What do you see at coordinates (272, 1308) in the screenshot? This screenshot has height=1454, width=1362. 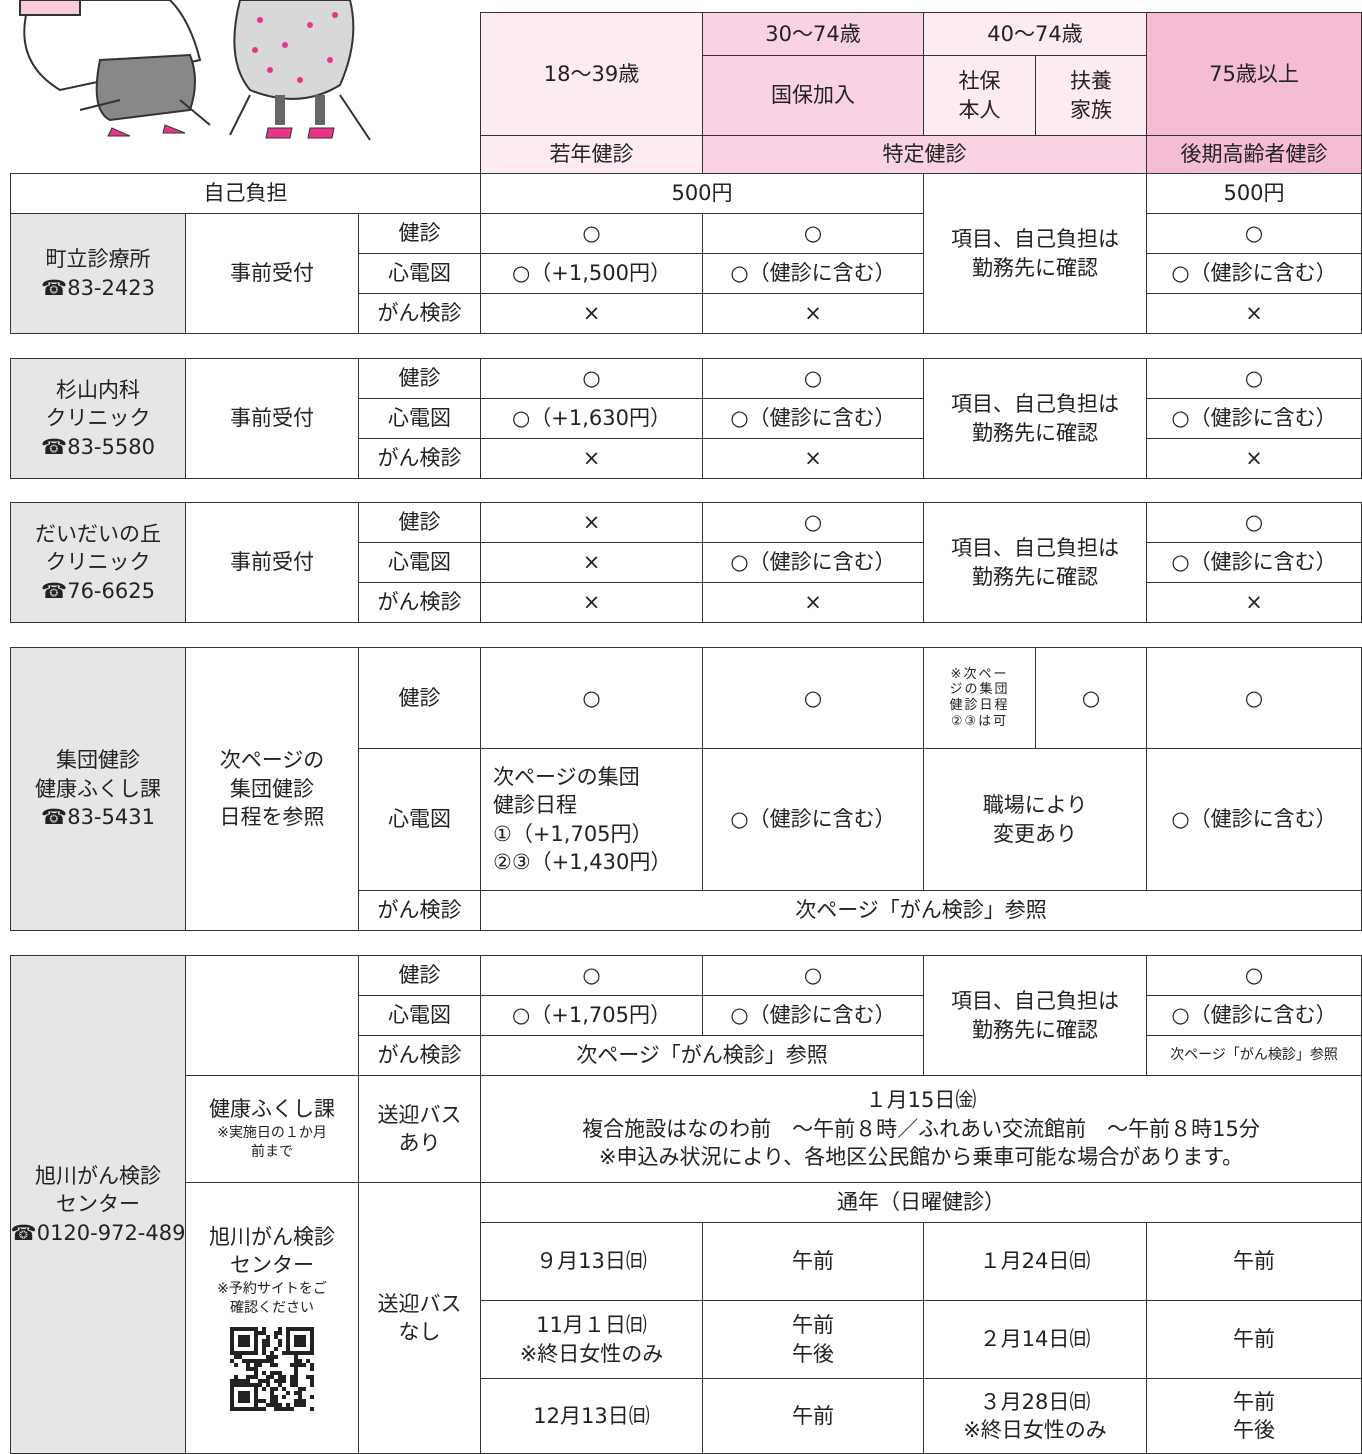 I see `cell-text: 確認ください` at bounding box center [272, 1308].